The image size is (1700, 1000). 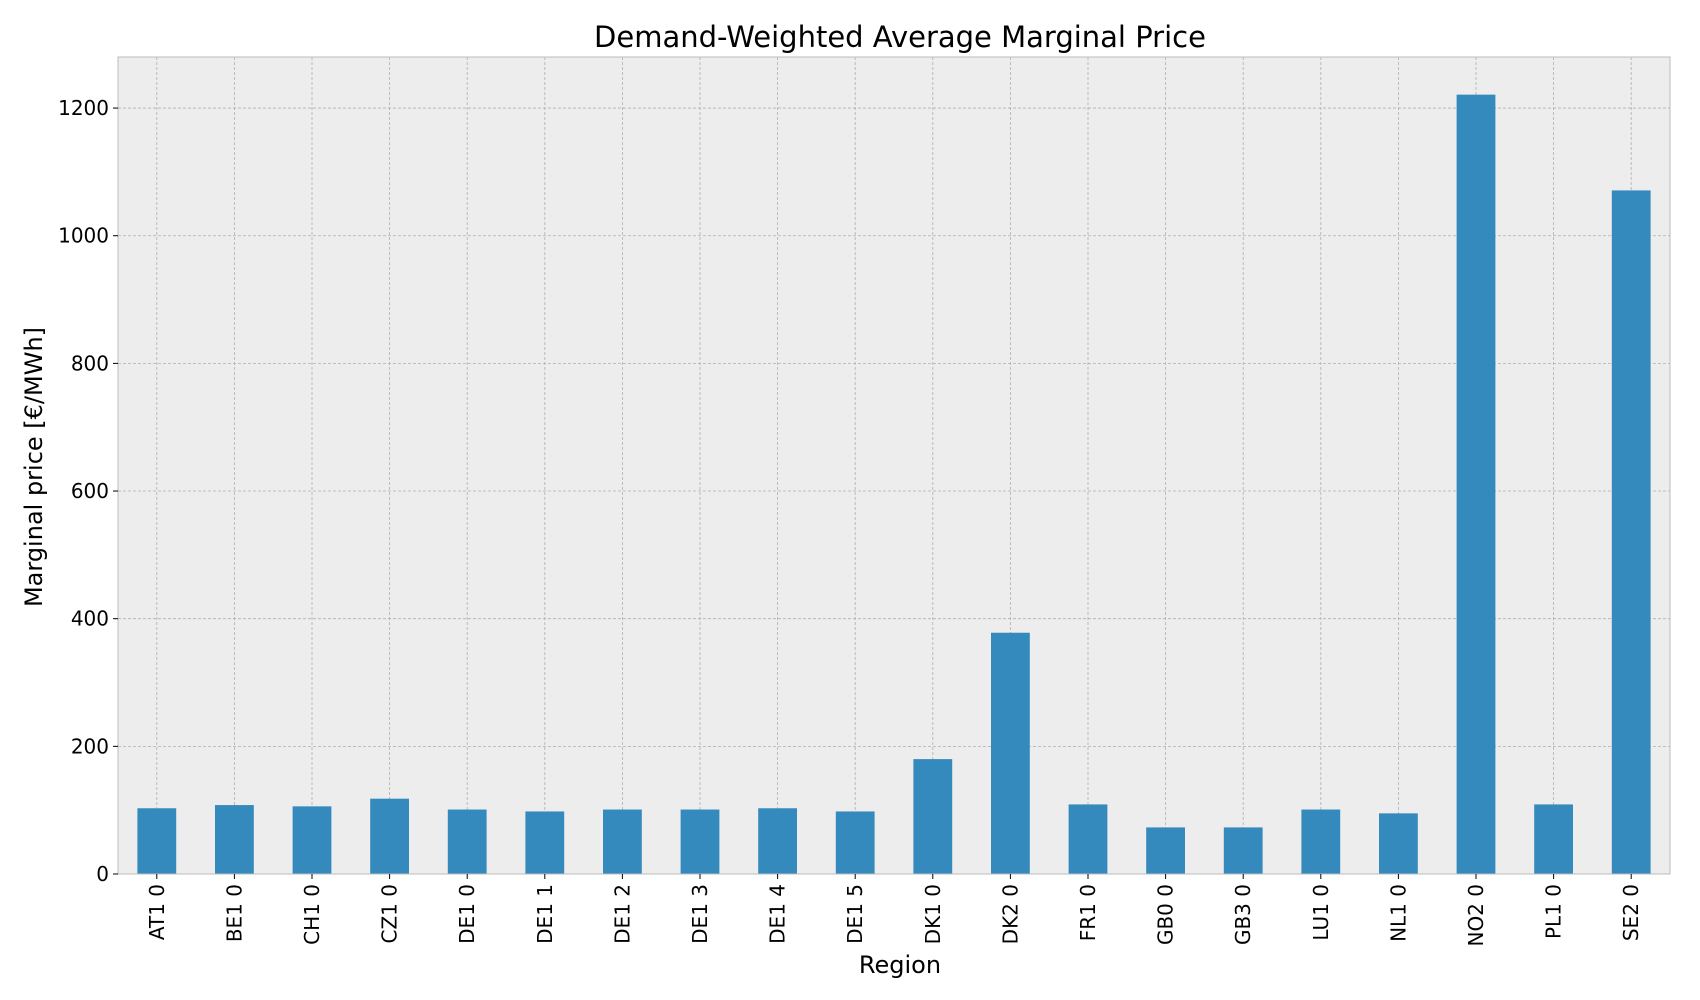 I want to click on y-tick-label: 400, so click(x=90, y=619).